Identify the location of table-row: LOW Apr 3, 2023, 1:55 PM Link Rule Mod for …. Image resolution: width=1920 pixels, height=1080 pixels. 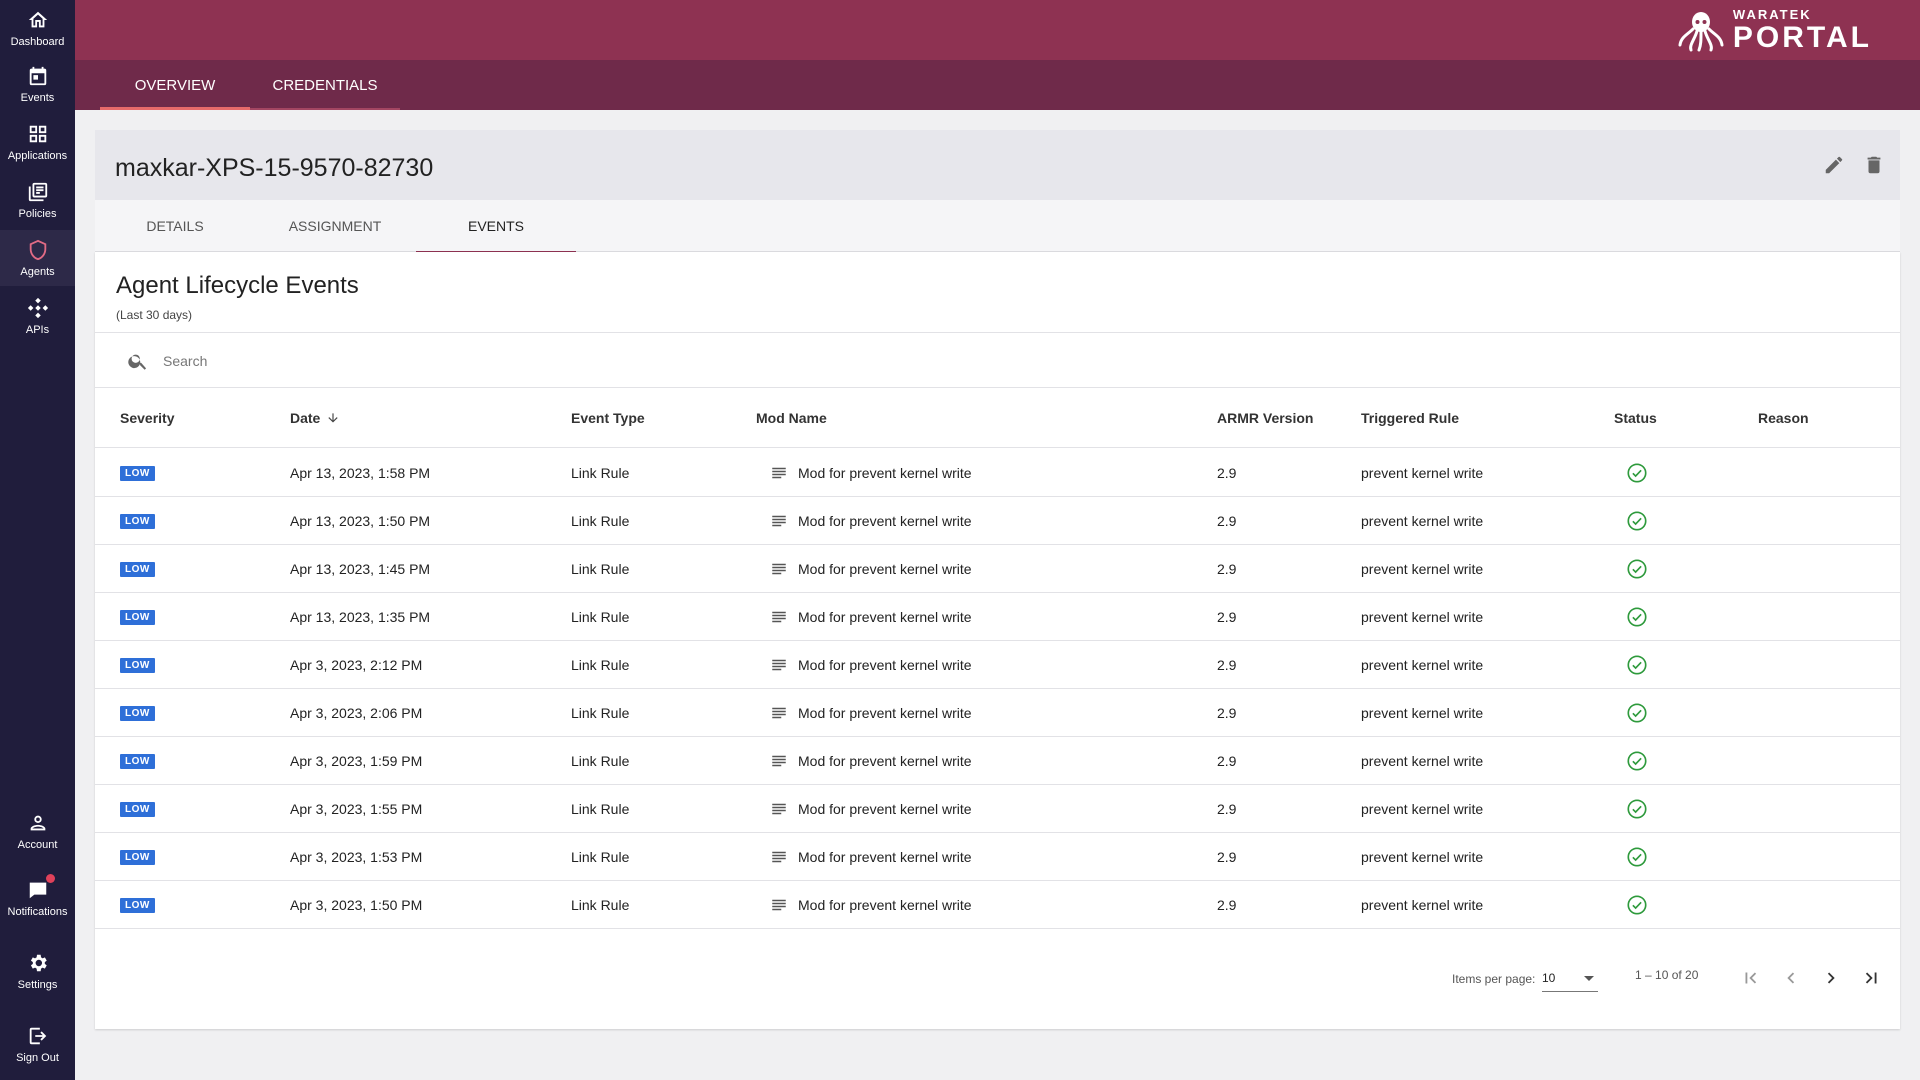
(997, 809).